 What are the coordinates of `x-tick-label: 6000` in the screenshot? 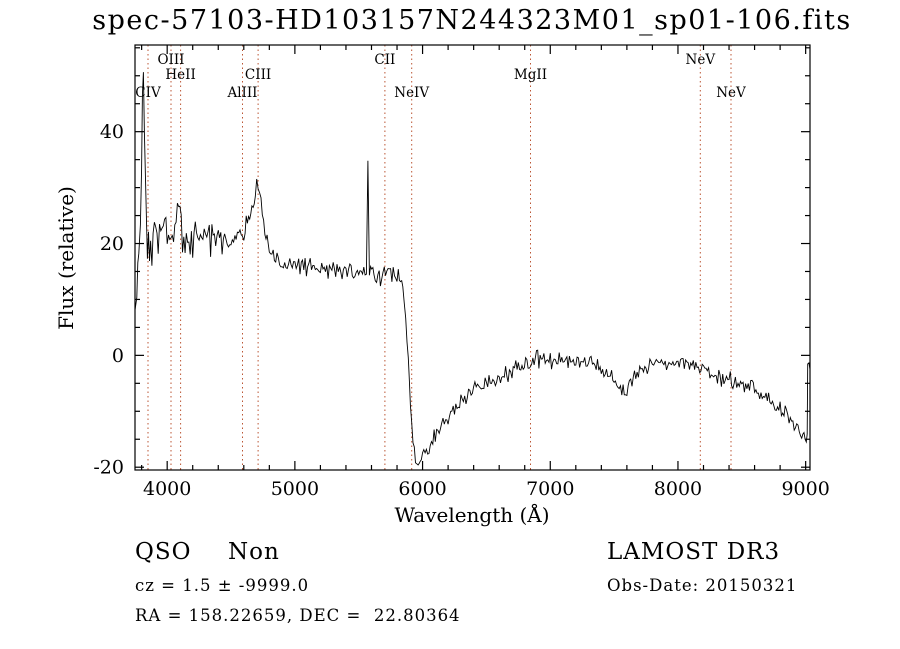 It's located at (422, 489).